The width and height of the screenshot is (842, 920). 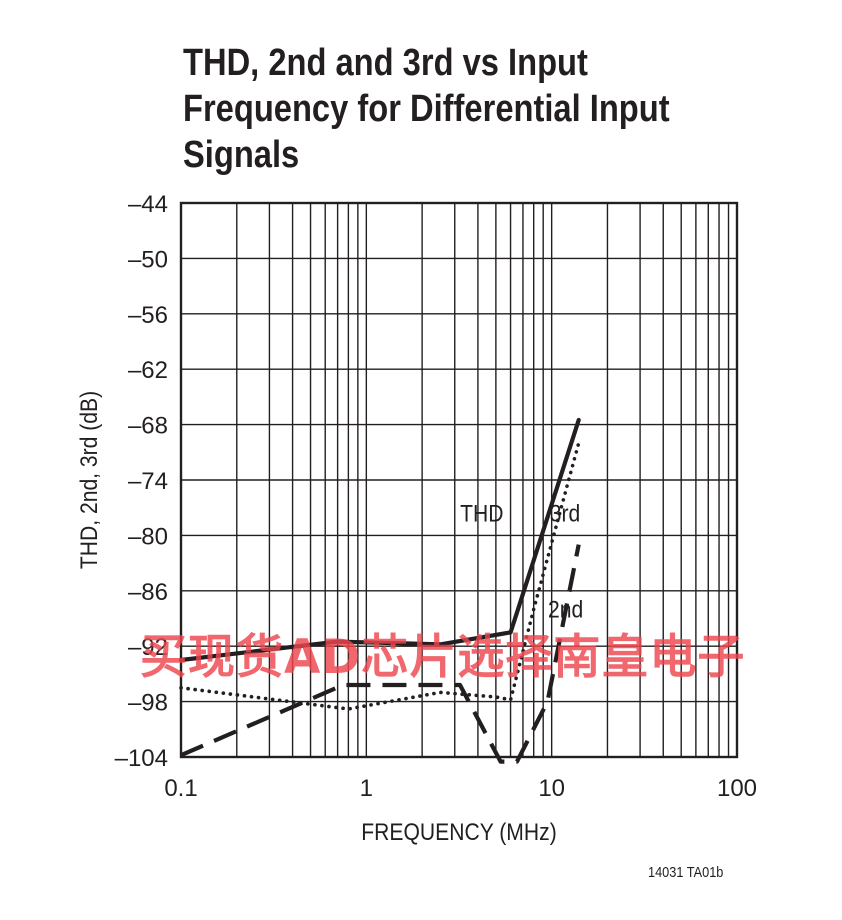 I want to click on y-tick-label: –68, so click(x=148, y=426).